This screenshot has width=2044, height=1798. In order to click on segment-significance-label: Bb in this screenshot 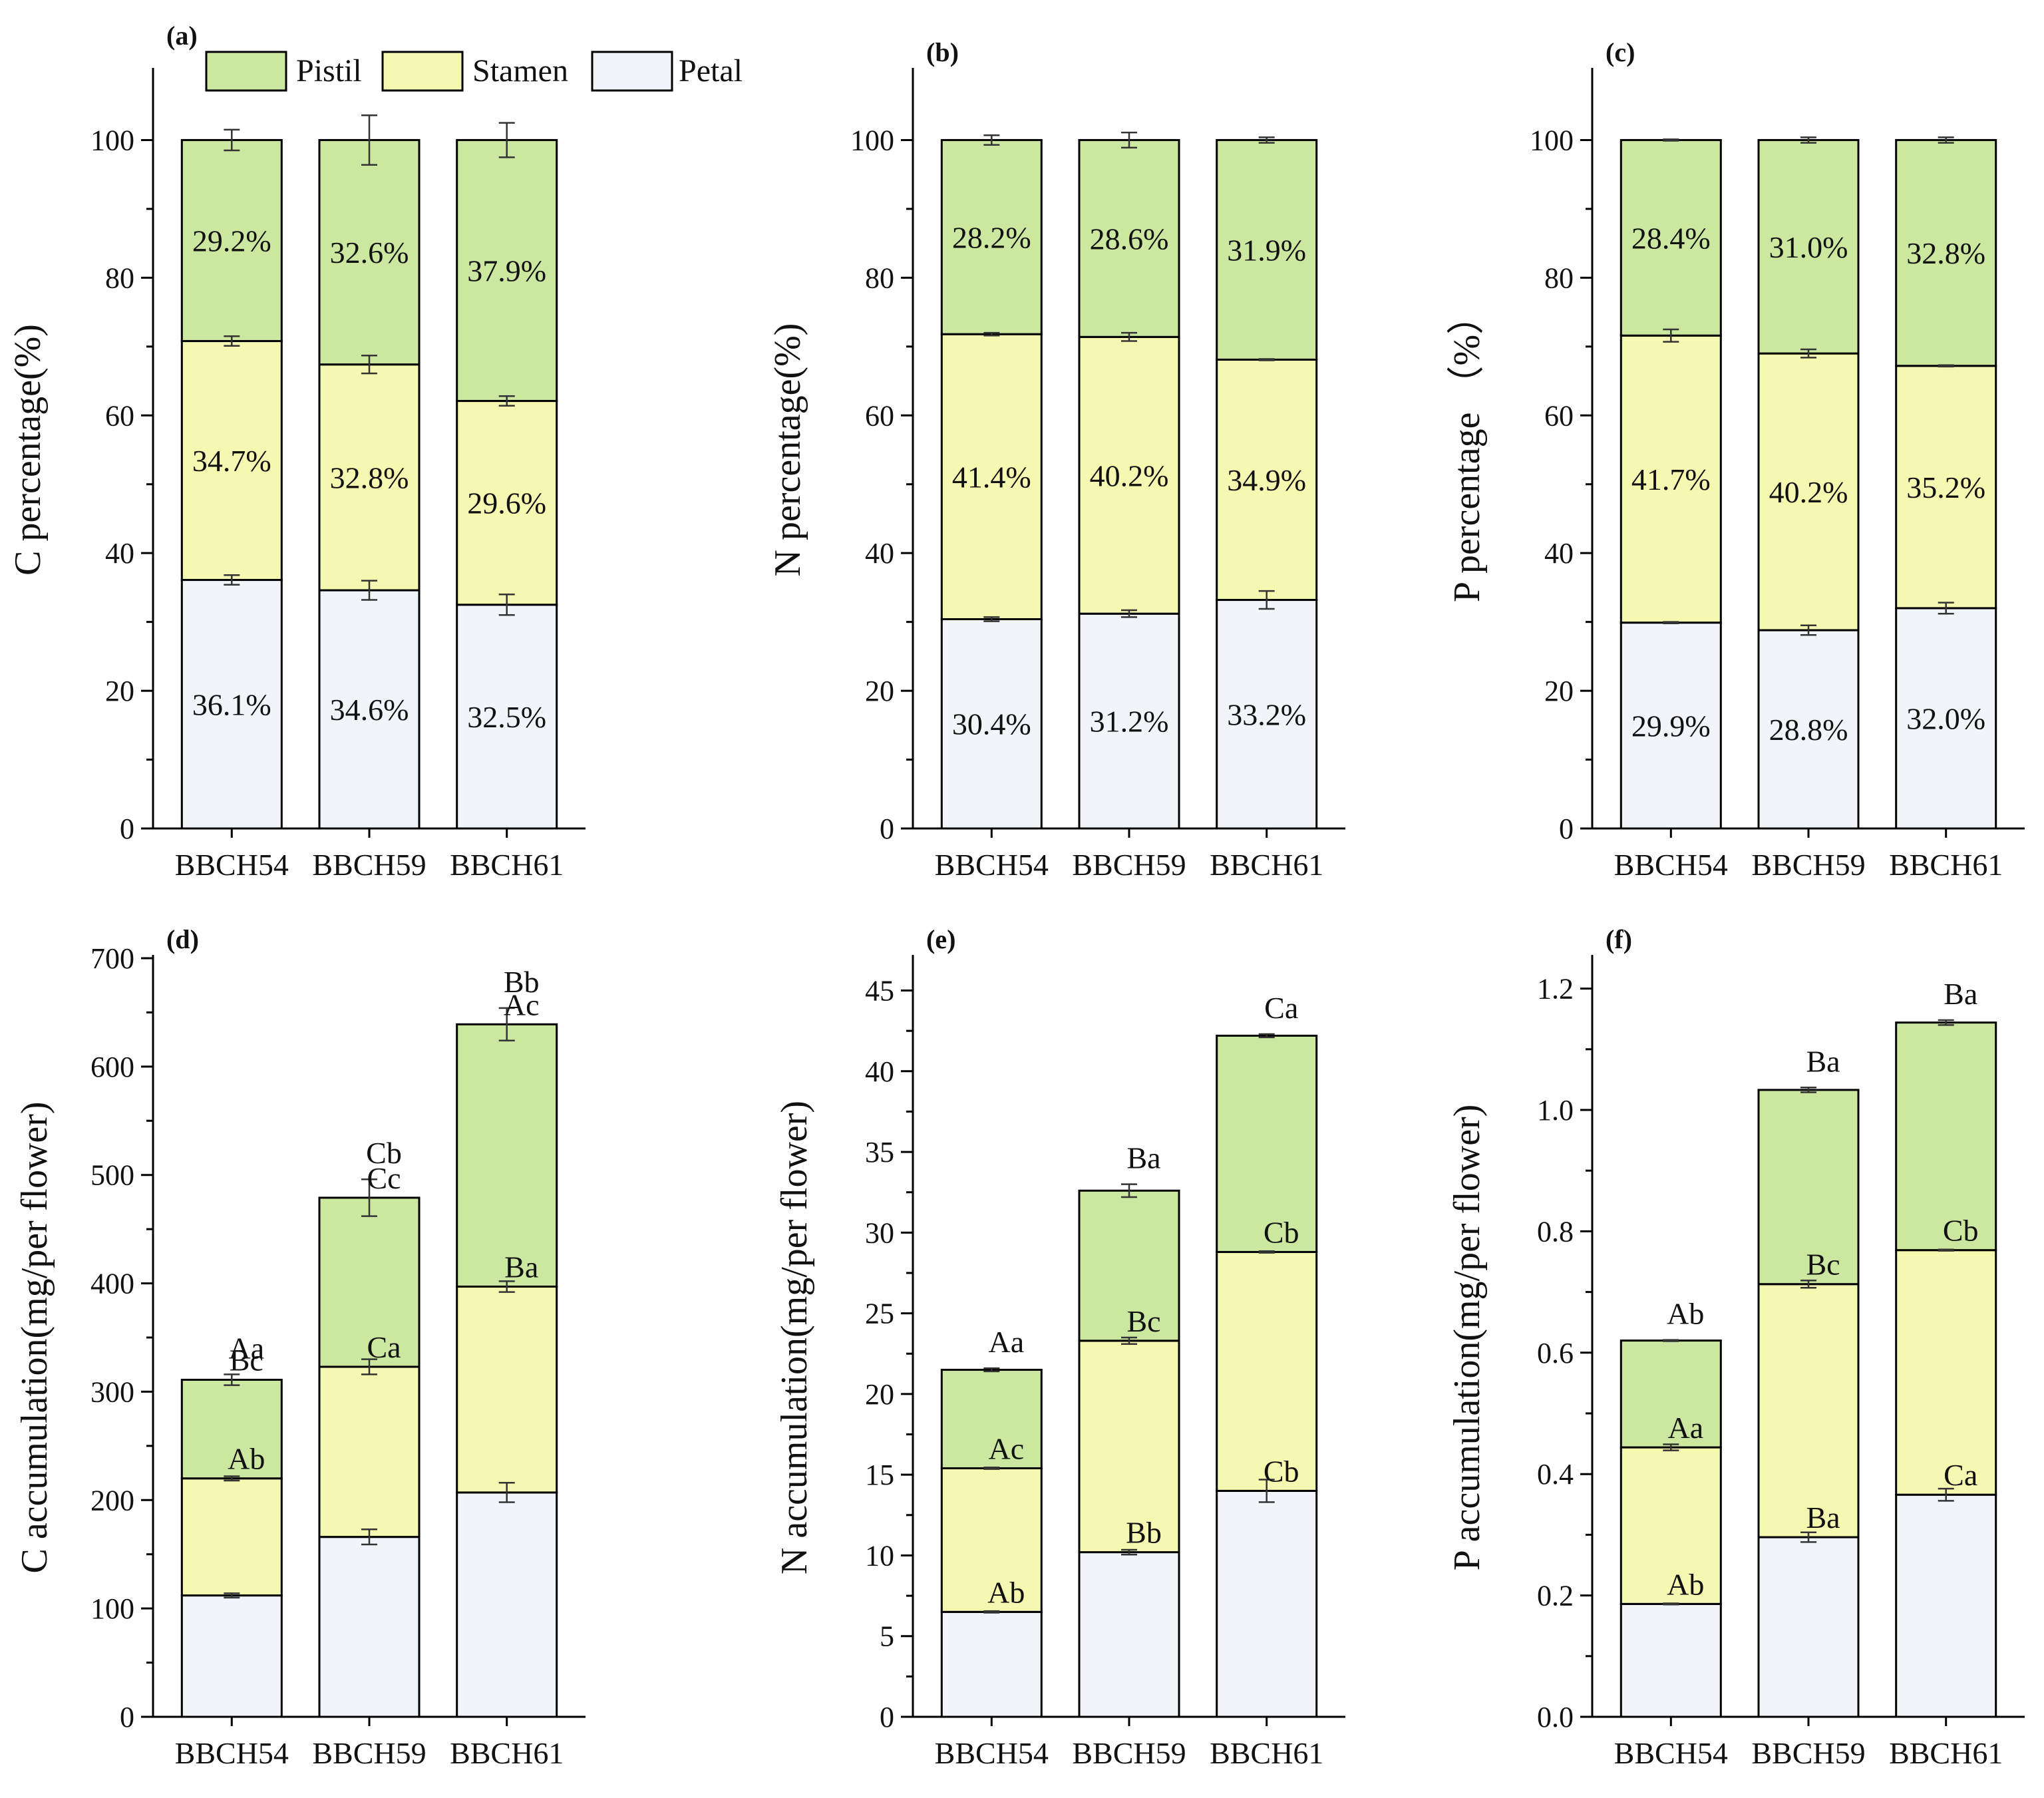, I will do `click(1144, 1533)`.